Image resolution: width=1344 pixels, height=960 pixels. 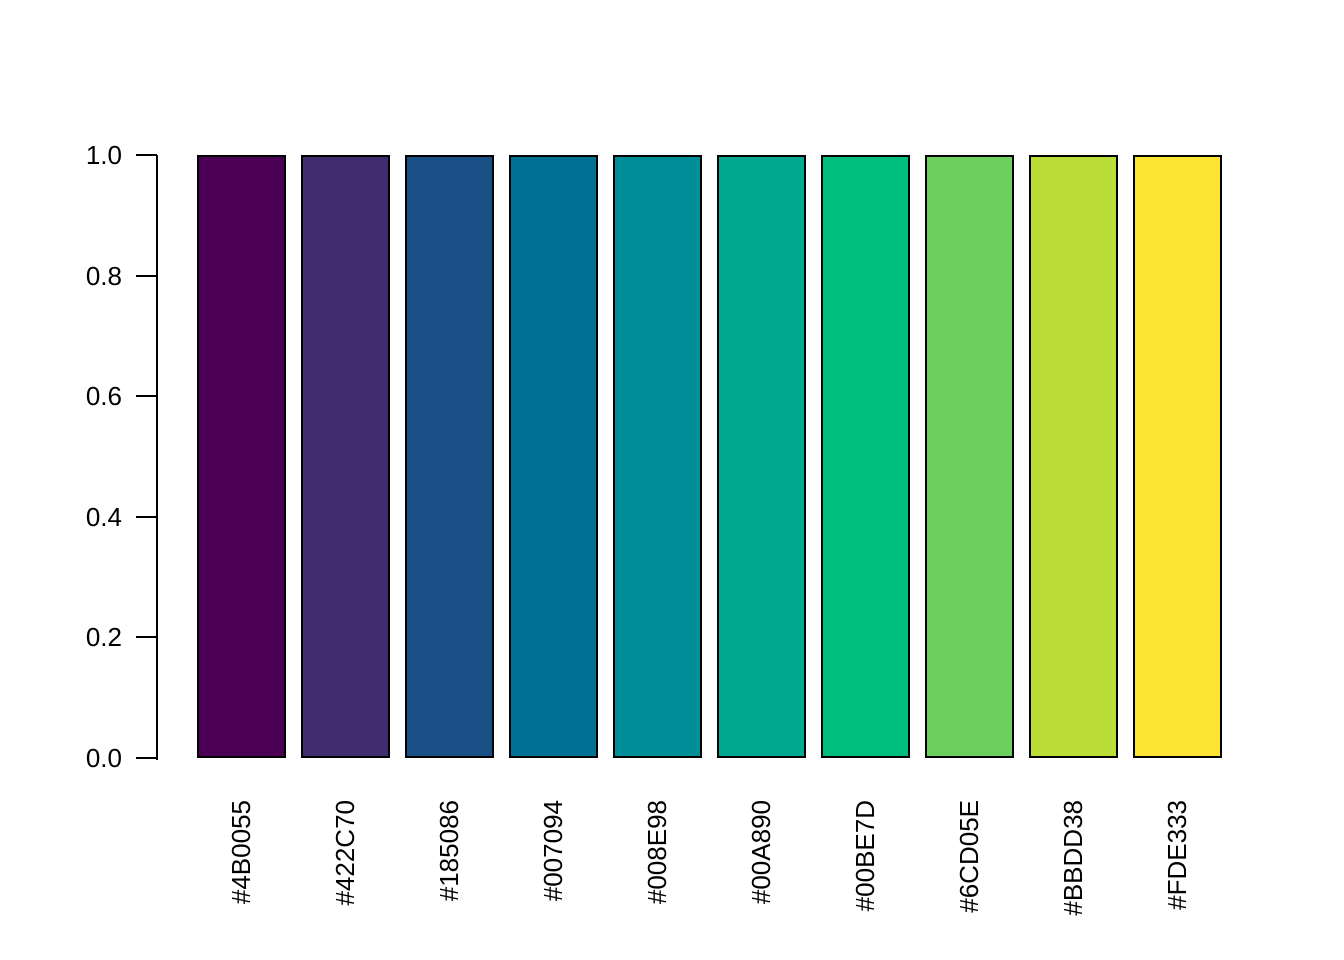 What do you see at coordinates (1177, 855) in the screenshot?
I see `x-axis-label: #FDE333` at bounding box center [1177, 855].